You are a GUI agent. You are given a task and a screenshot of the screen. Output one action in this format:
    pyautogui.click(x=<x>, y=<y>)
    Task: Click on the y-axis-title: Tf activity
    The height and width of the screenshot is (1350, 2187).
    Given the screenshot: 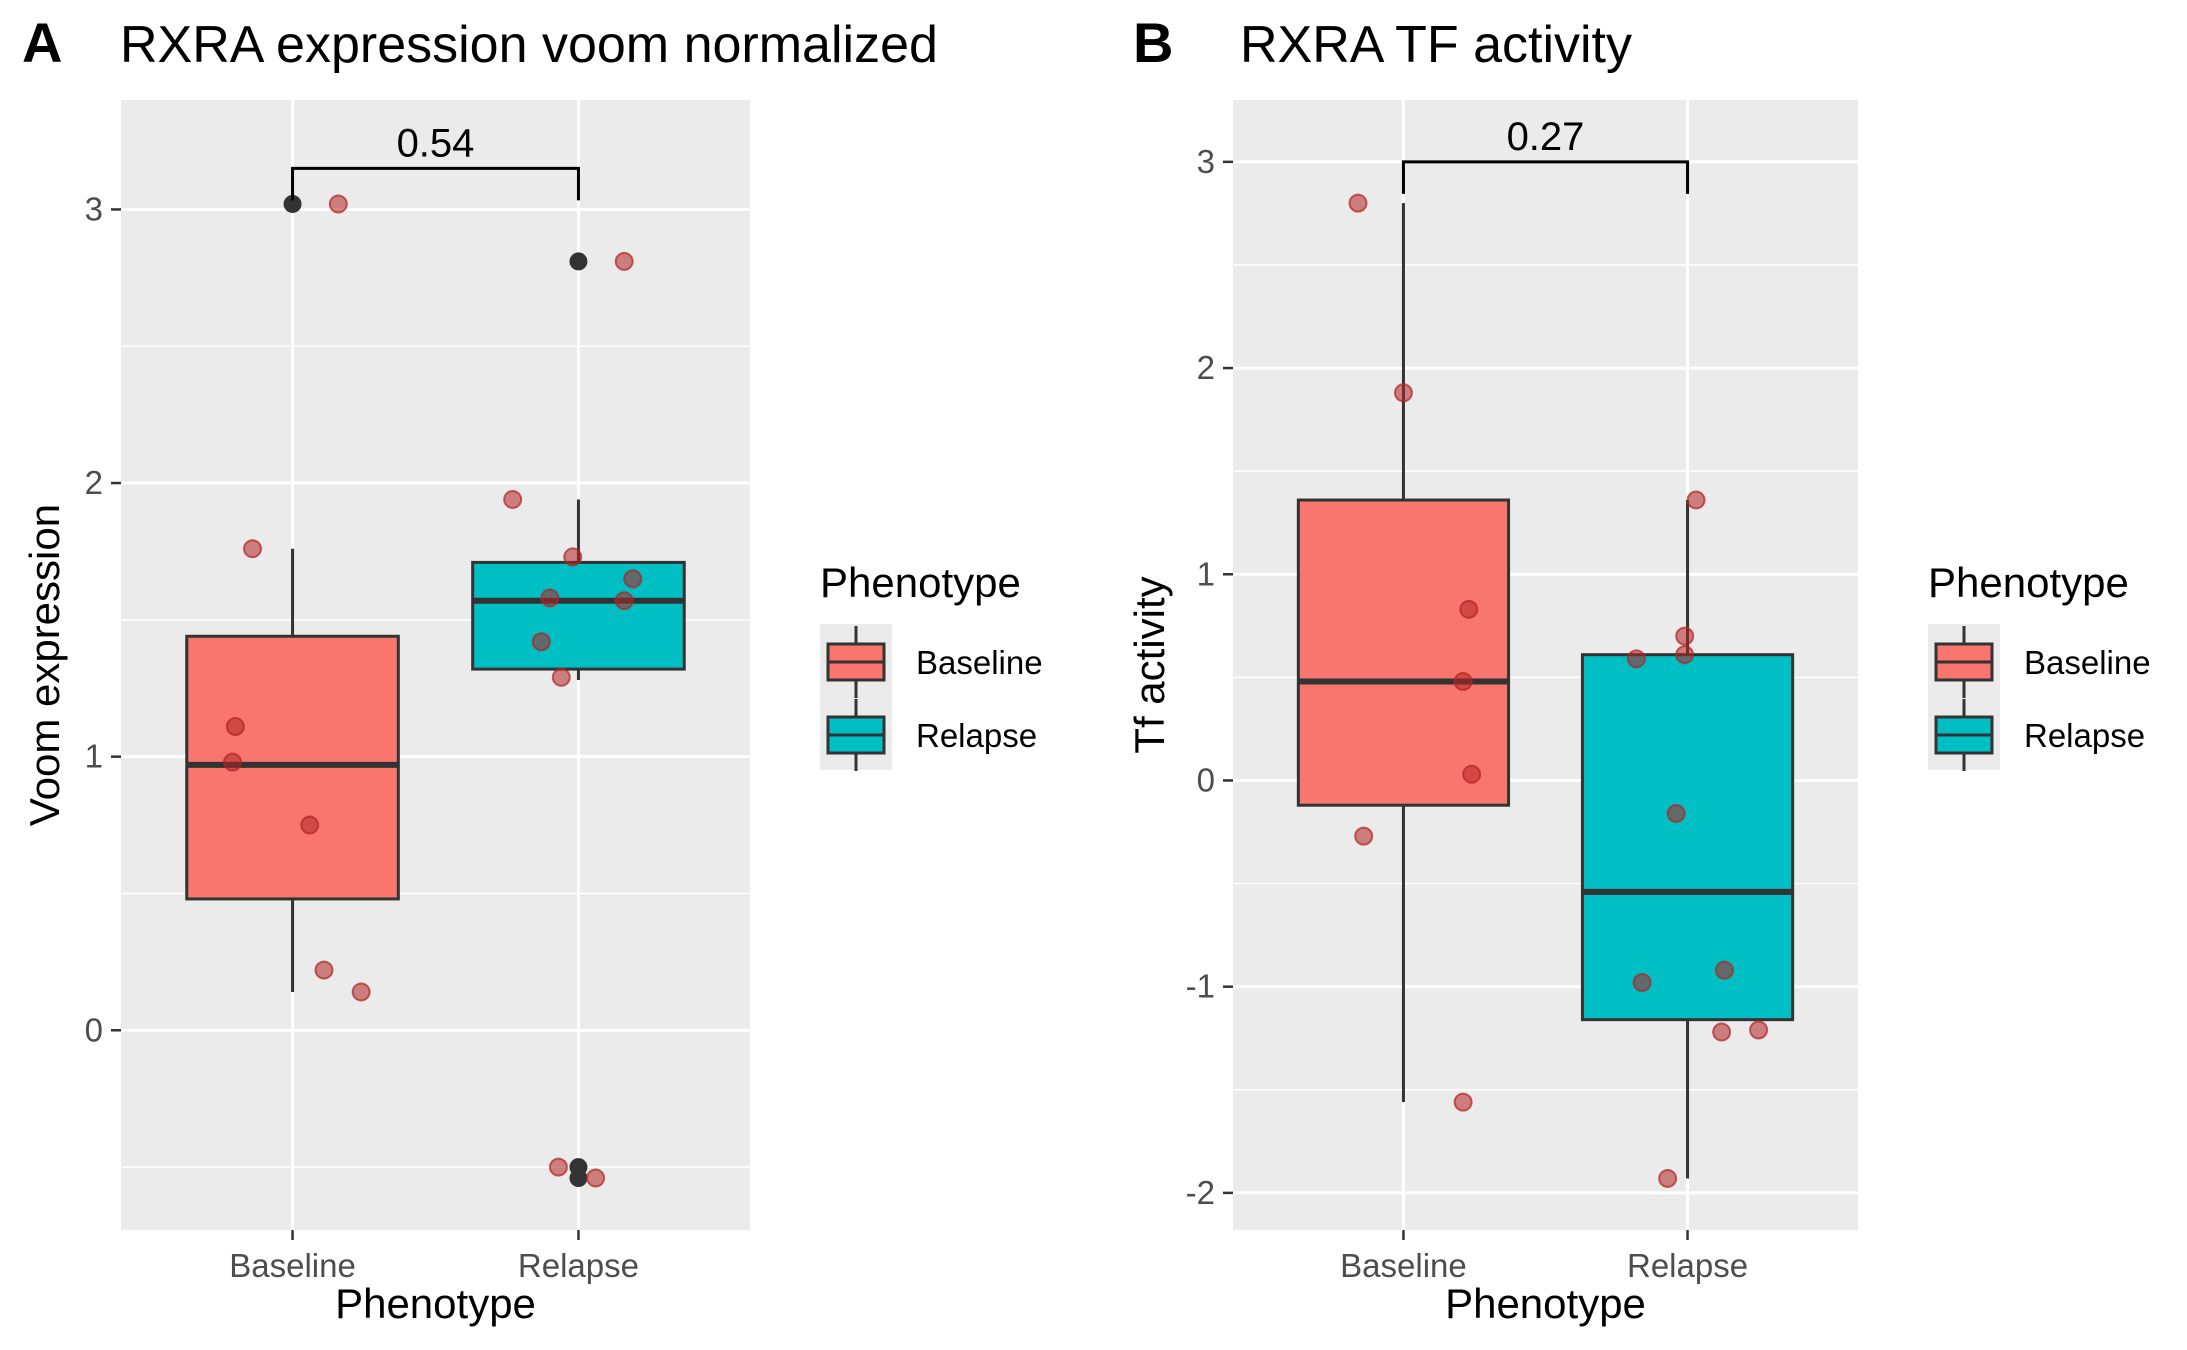 What is the action you would take?
    pyautogui.click(x=1149, y=664)
    